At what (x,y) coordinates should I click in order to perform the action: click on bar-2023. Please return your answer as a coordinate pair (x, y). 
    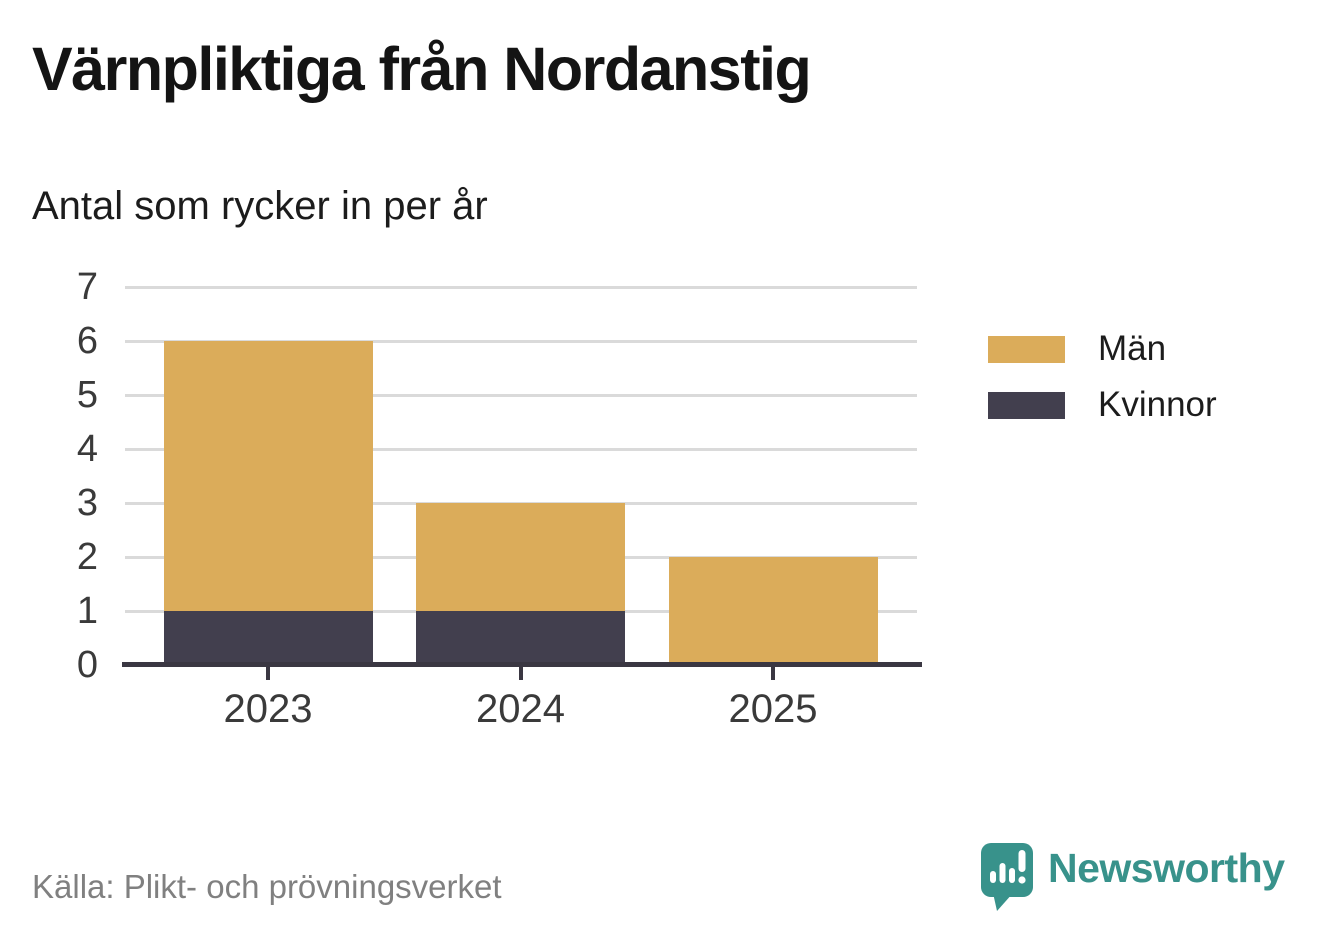
    Looking at the image, I should click on (268, 503).